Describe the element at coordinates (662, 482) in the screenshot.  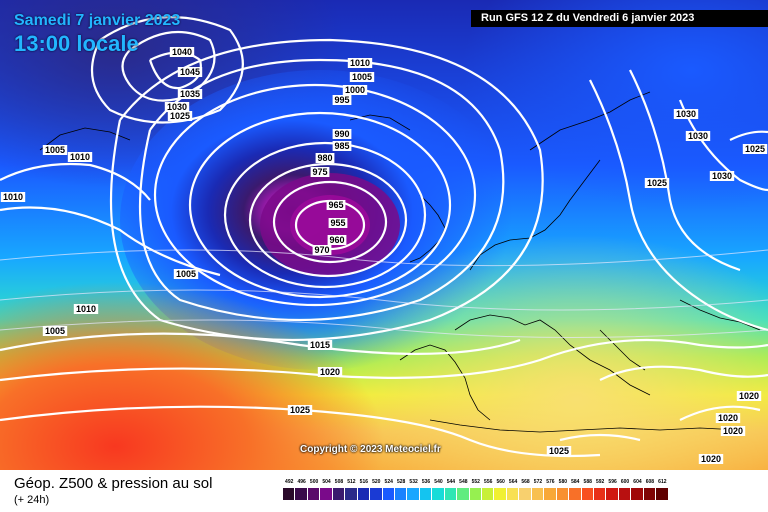
I see `legend-label: 612` at that location.